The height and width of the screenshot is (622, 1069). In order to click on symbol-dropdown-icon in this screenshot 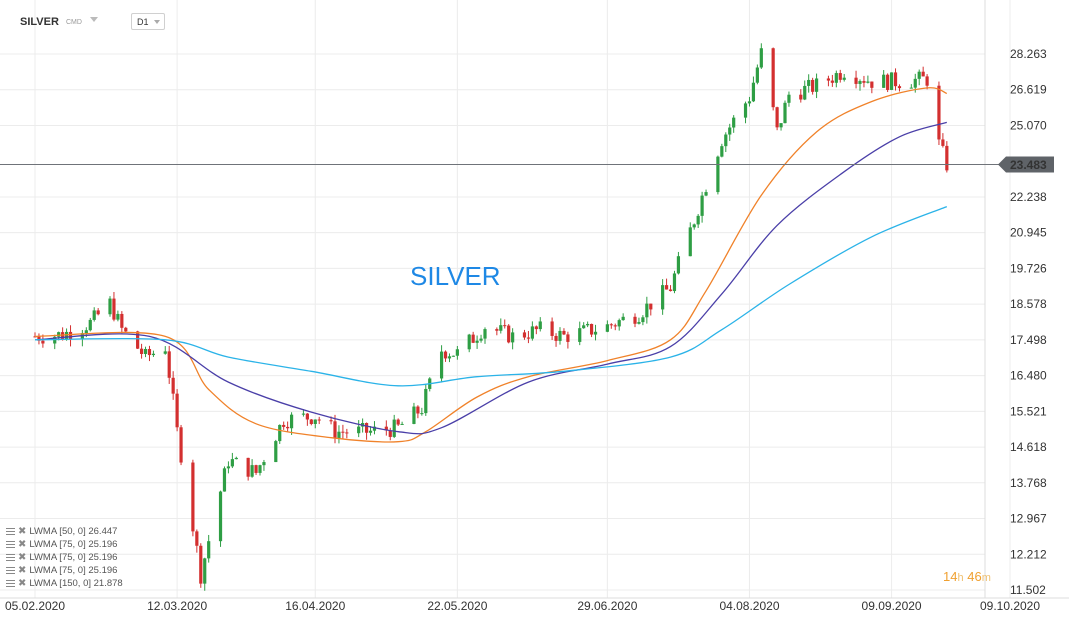, I will do `click(94, 19)`.